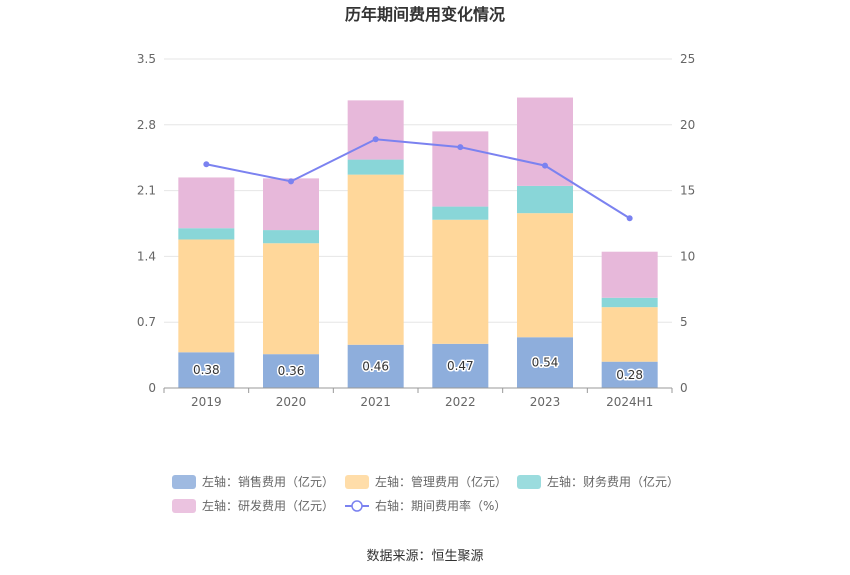  I want to click on left-tick-label: 0, so click(152, 388).